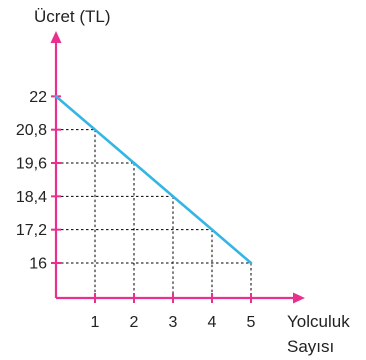  Describe the element at coordinates (31, 197) in the screenshot. I see `y-tick-label: 18,4` at that location.